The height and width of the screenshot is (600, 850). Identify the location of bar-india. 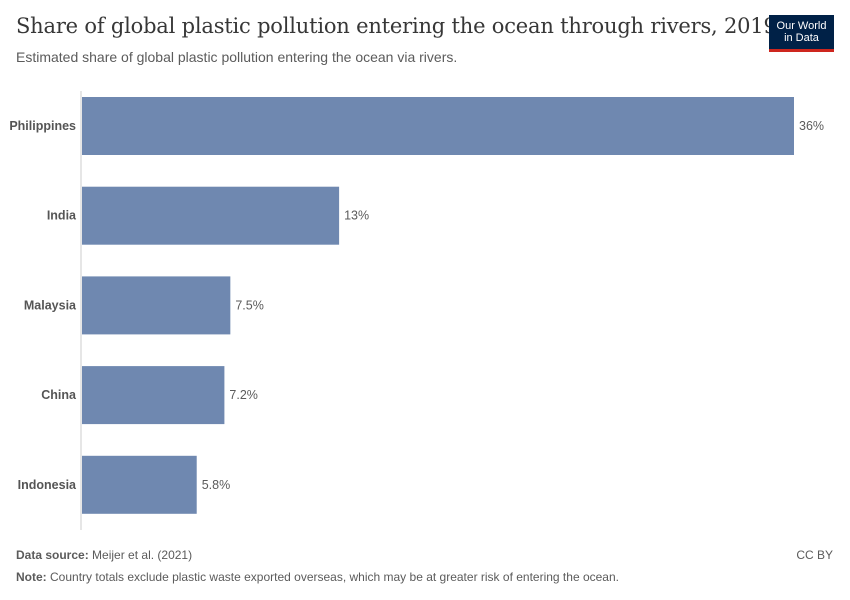
(211, 215).